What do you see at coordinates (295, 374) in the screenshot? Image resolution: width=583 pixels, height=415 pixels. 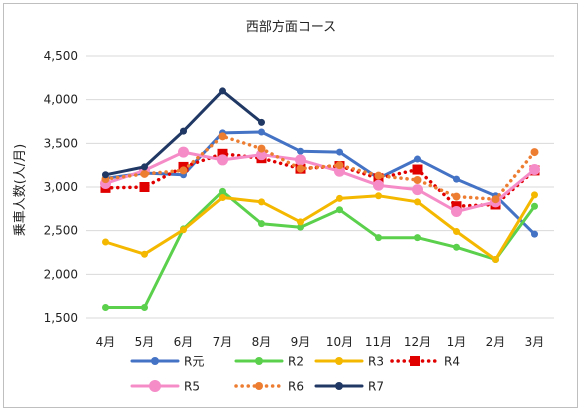 I see `legend: R元 R2 R3 R4 R5 R6 R7` at bounding box center [295, 374].